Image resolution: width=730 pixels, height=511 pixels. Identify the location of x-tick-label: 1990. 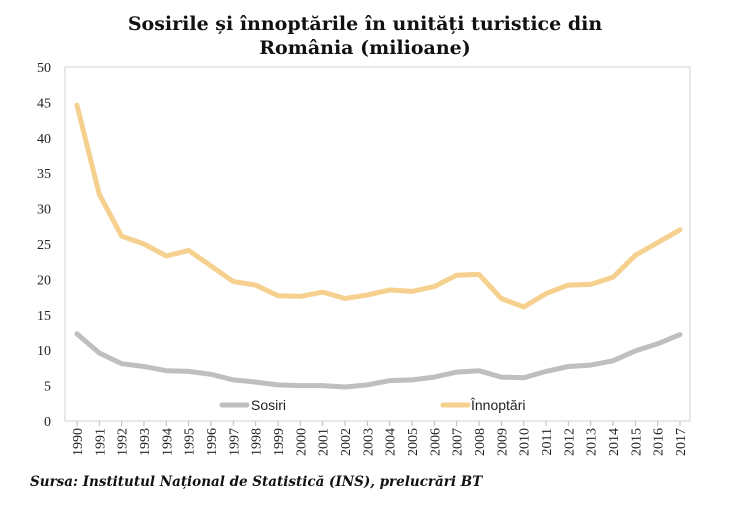
(78, 442).